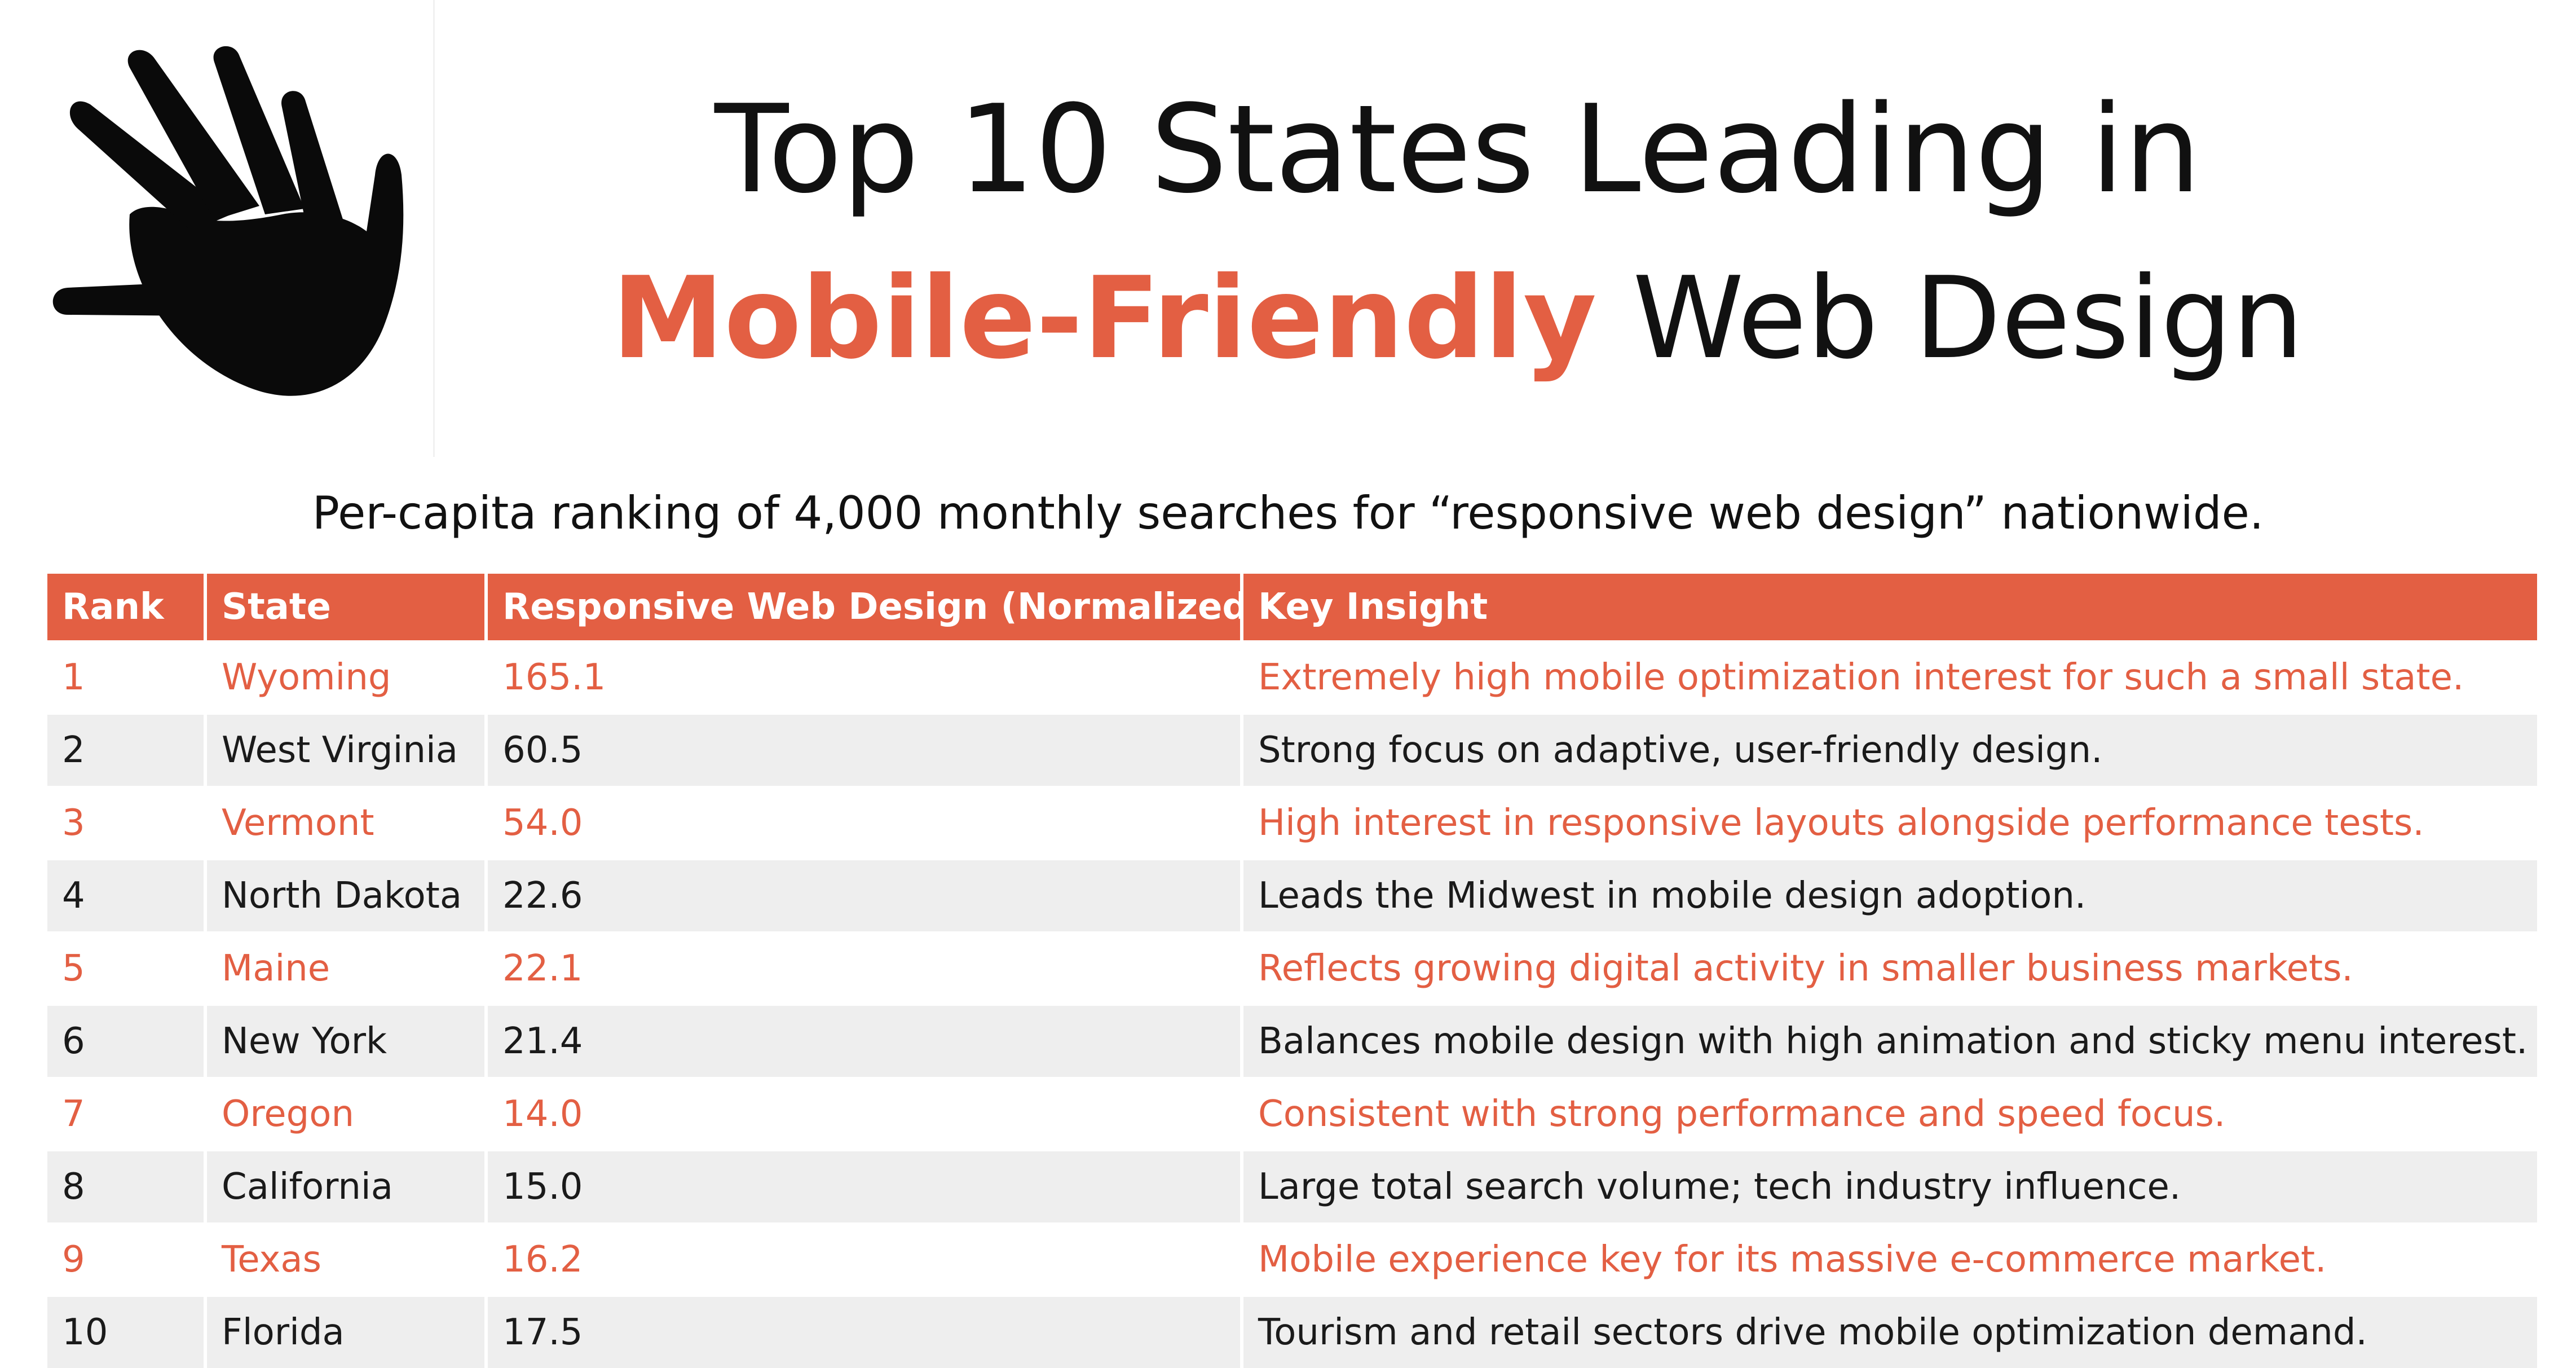 This screenshot has height=1368, width=2576. I want to click on header-value: Responsive Web Design (Normalized), so click(864, 607).